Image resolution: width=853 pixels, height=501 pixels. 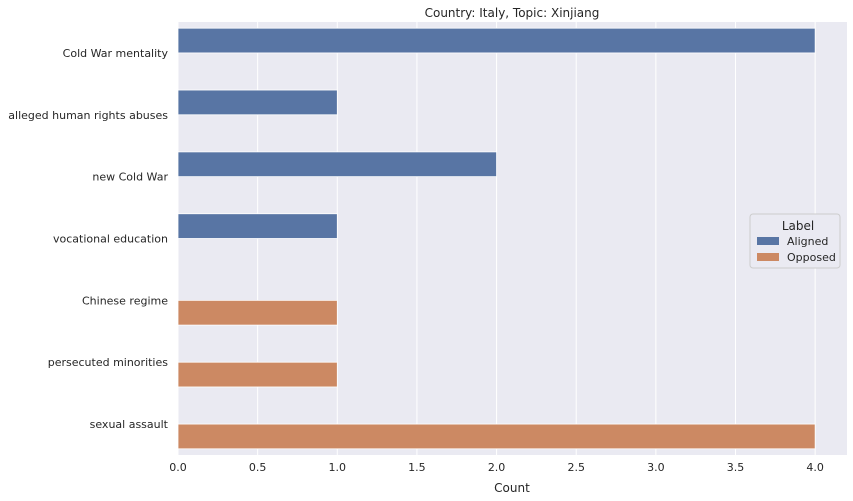 I want to click on x-tick-label: 3.5, so click(x=736, y=467).